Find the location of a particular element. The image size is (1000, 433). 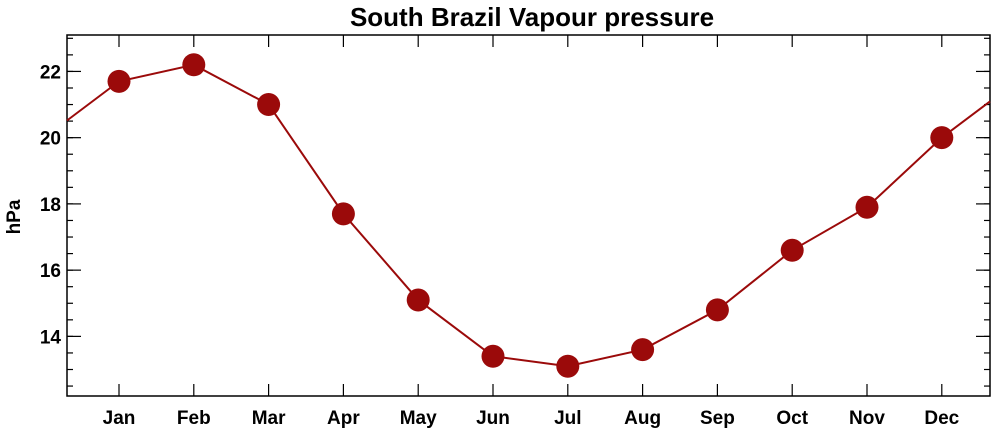

x-tick-label: Jun is located at coordinates (493, 418).